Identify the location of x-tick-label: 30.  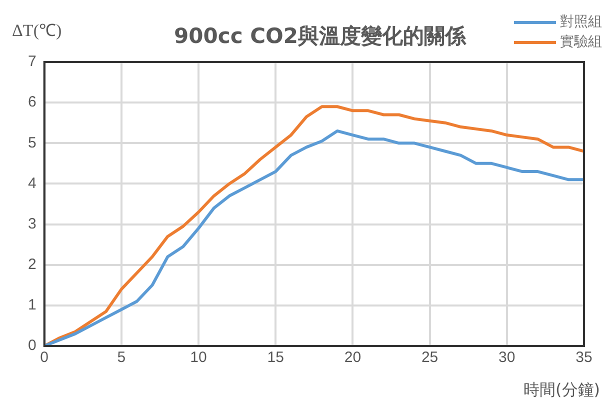
(507, 357).